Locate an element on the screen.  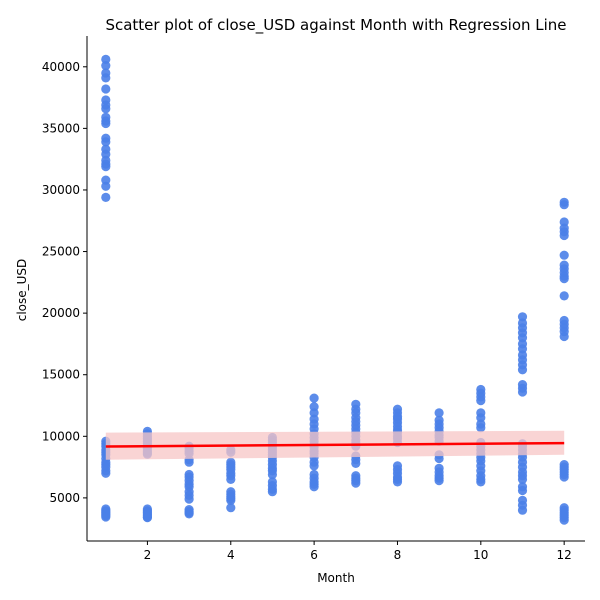
regression-line is located at coordinates (335, 444).